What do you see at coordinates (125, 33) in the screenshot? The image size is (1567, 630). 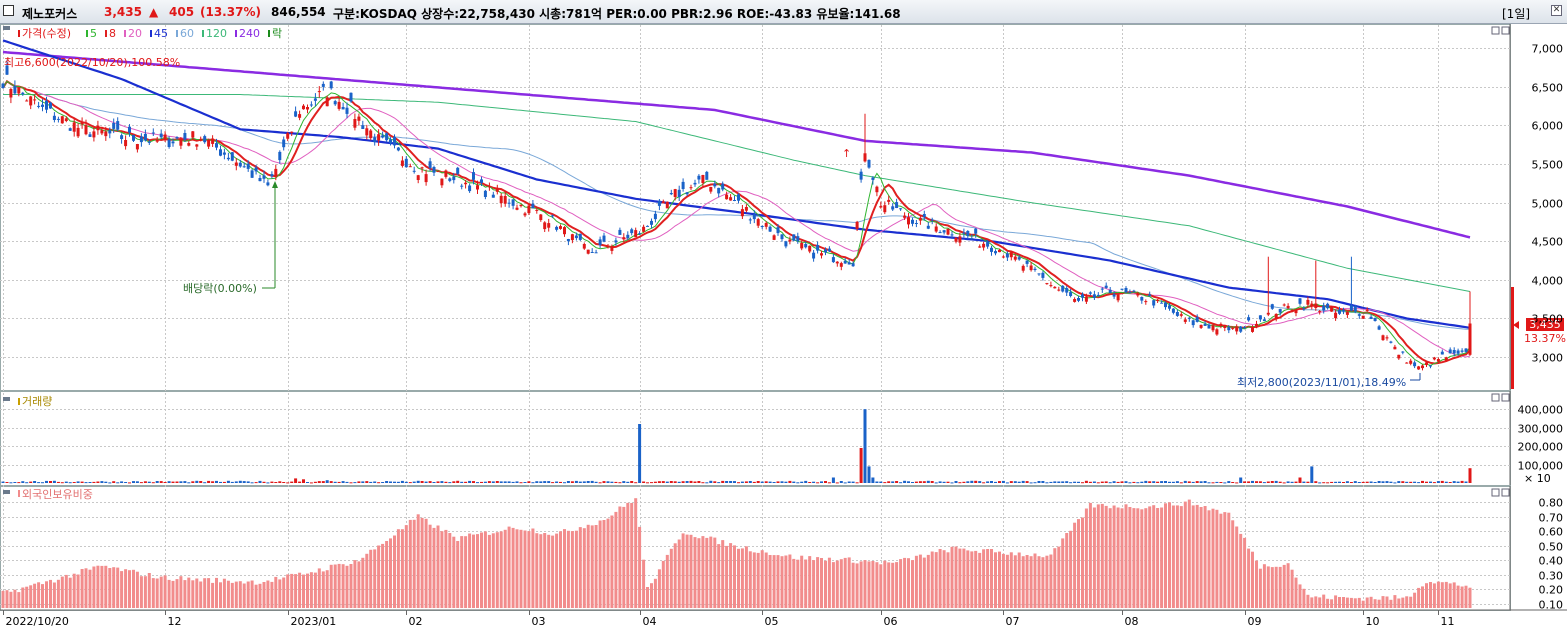 I see `ma-legend-swatch` at bounding box center [125, 33].